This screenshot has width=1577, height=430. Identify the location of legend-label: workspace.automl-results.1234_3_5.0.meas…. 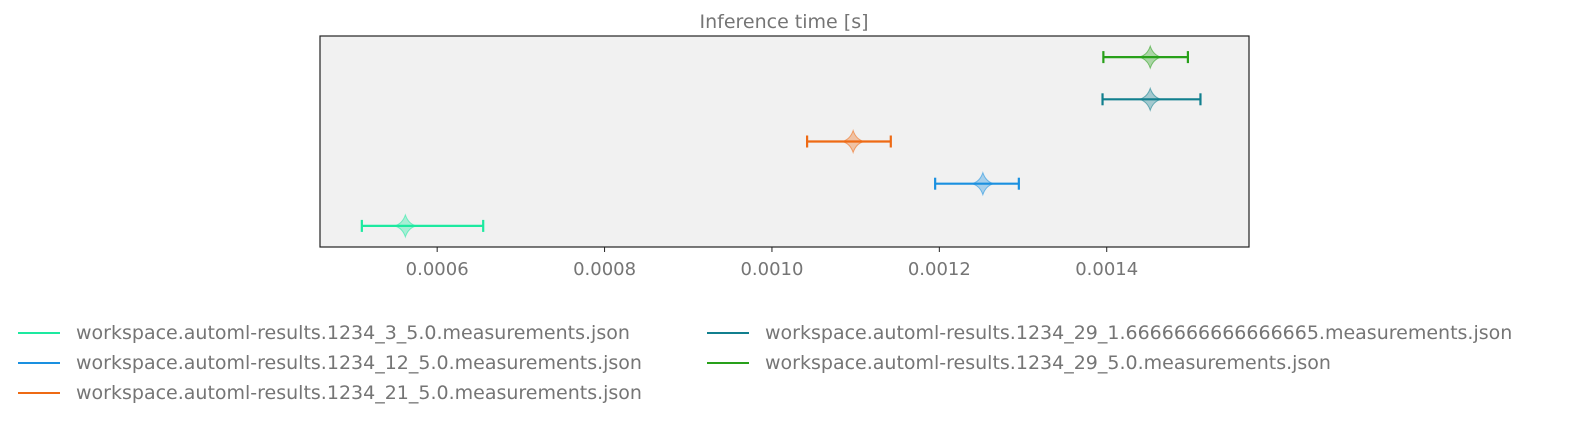
(353, 333).